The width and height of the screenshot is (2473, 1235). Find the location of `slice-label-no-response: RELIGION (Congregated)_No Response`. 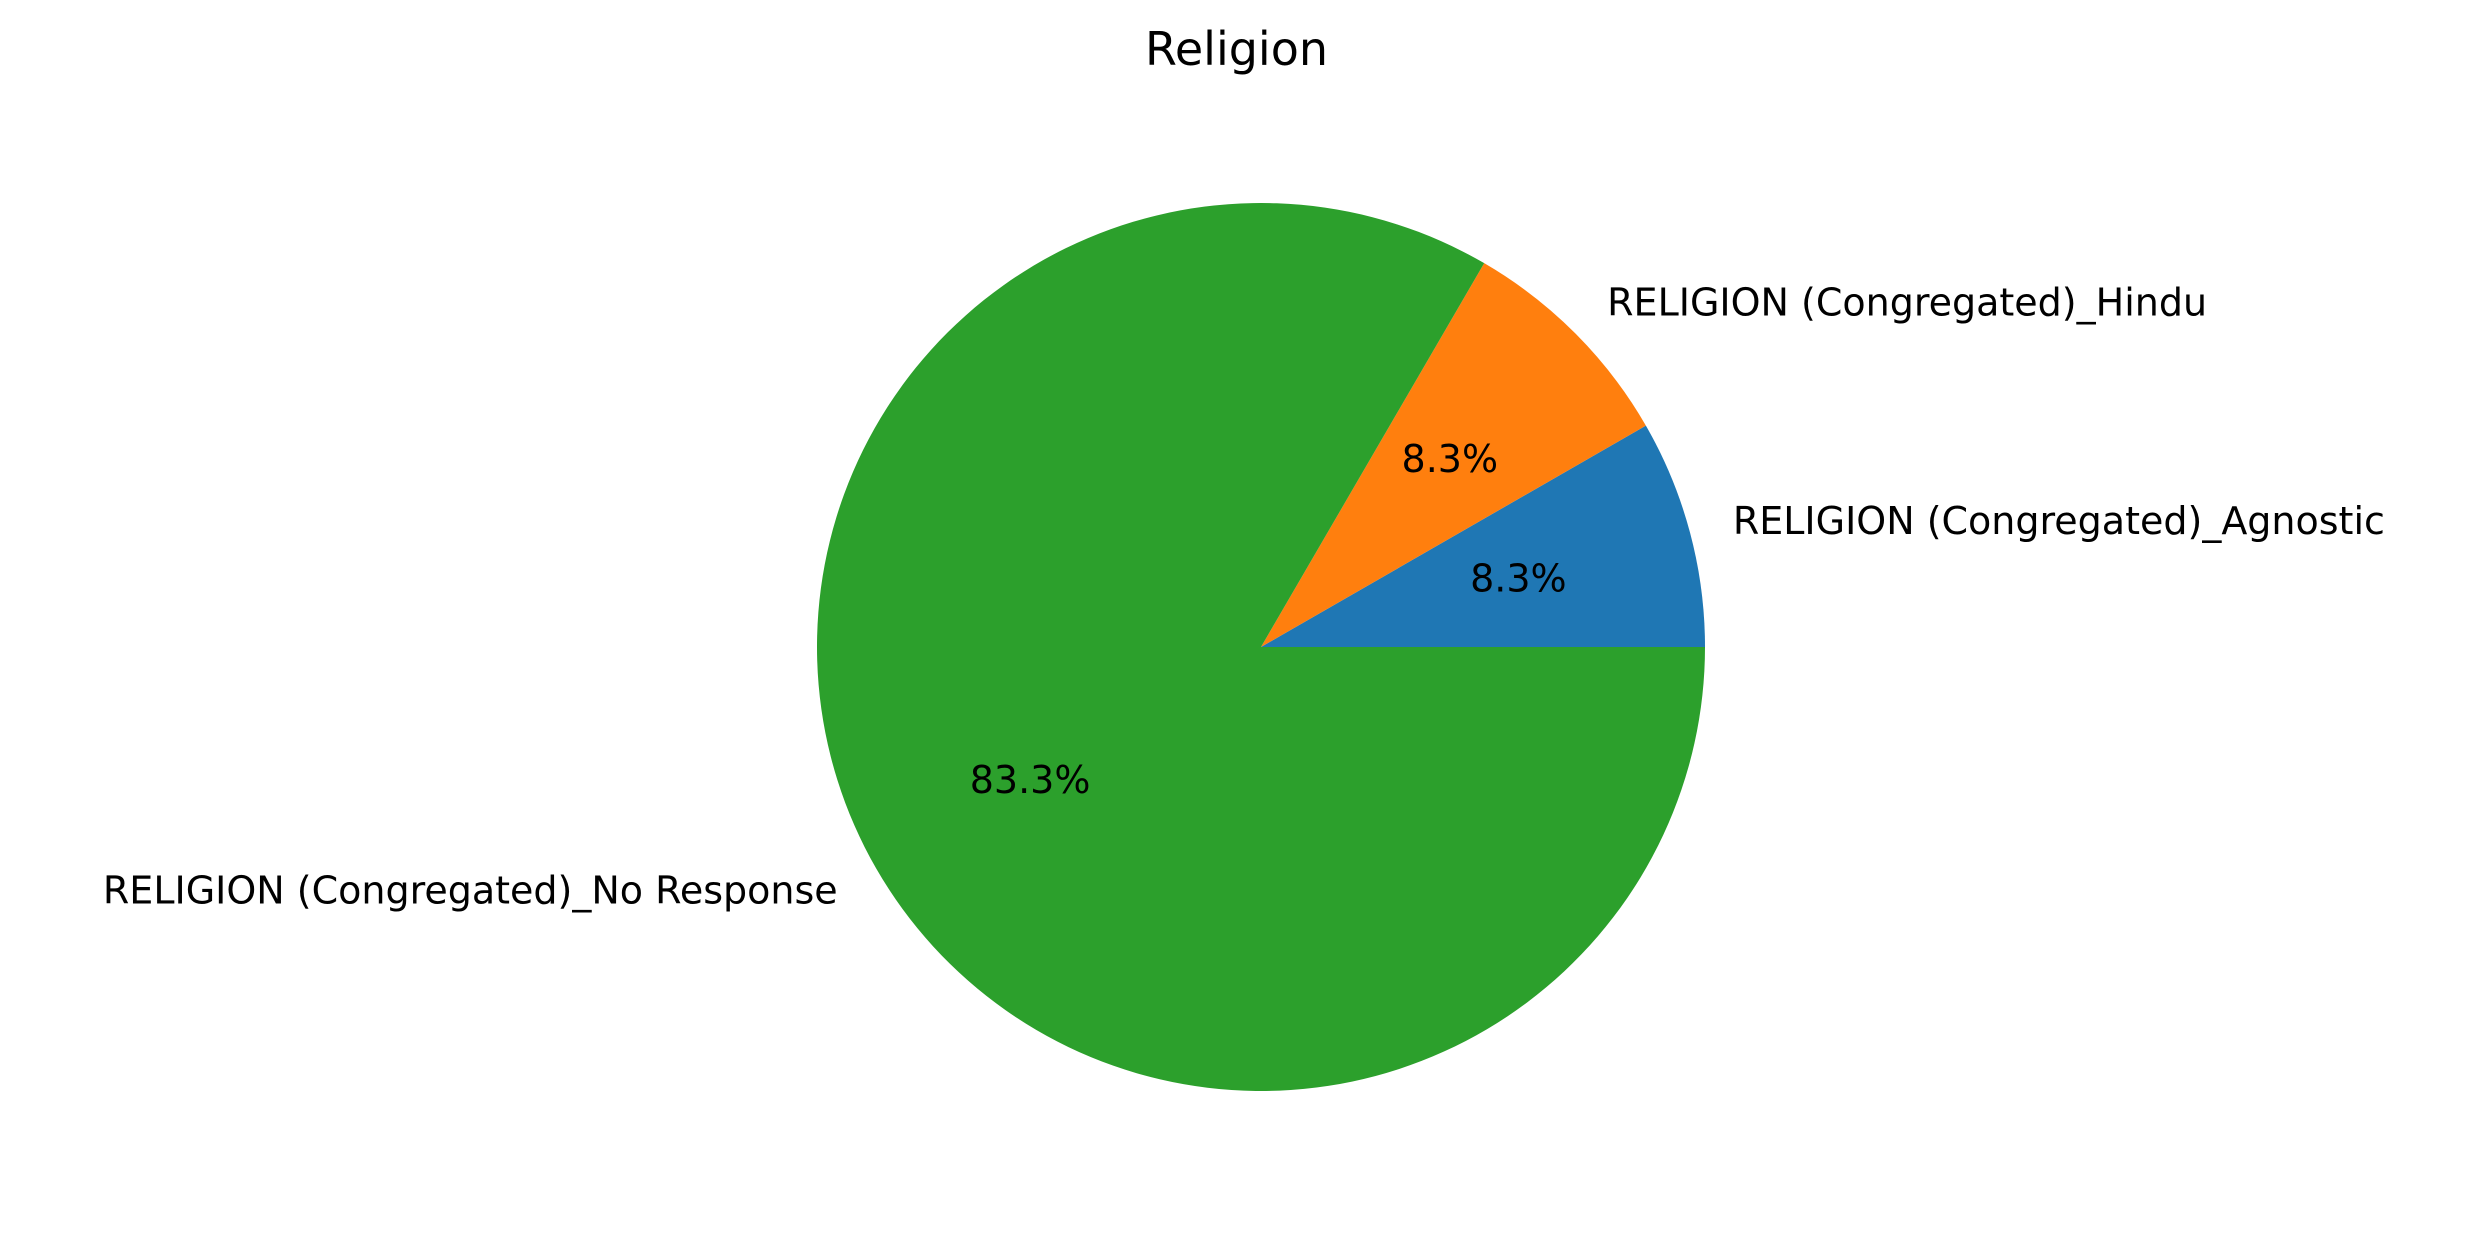

slice-label-no-response: RELIGION (Congregated)_No Response is located at coordinates (470, 891).